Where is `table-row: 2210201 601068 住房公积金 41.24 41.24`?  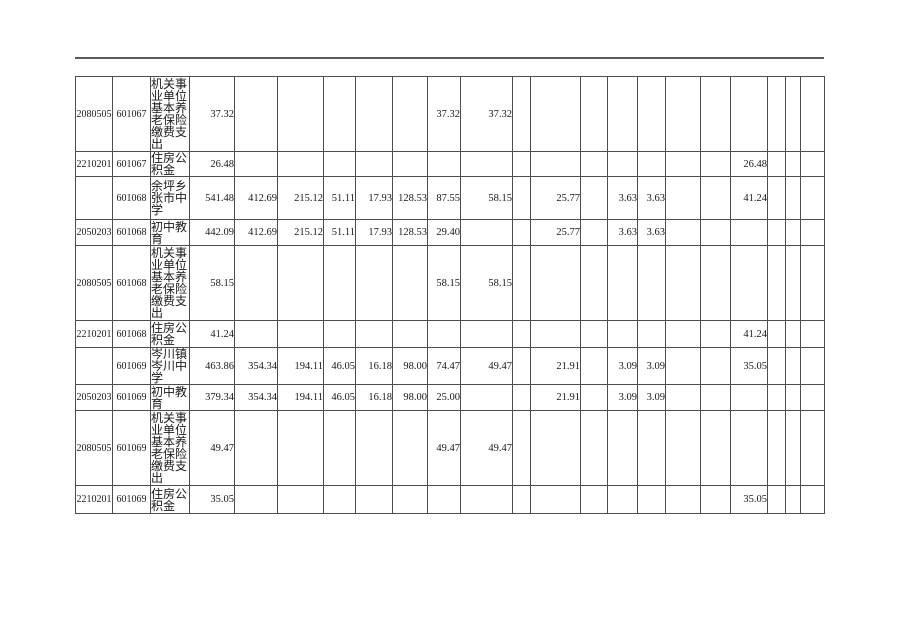 table-row: 2210201 601068 住房公积金 41.24 41.24 is located at coordinates (450, 334).